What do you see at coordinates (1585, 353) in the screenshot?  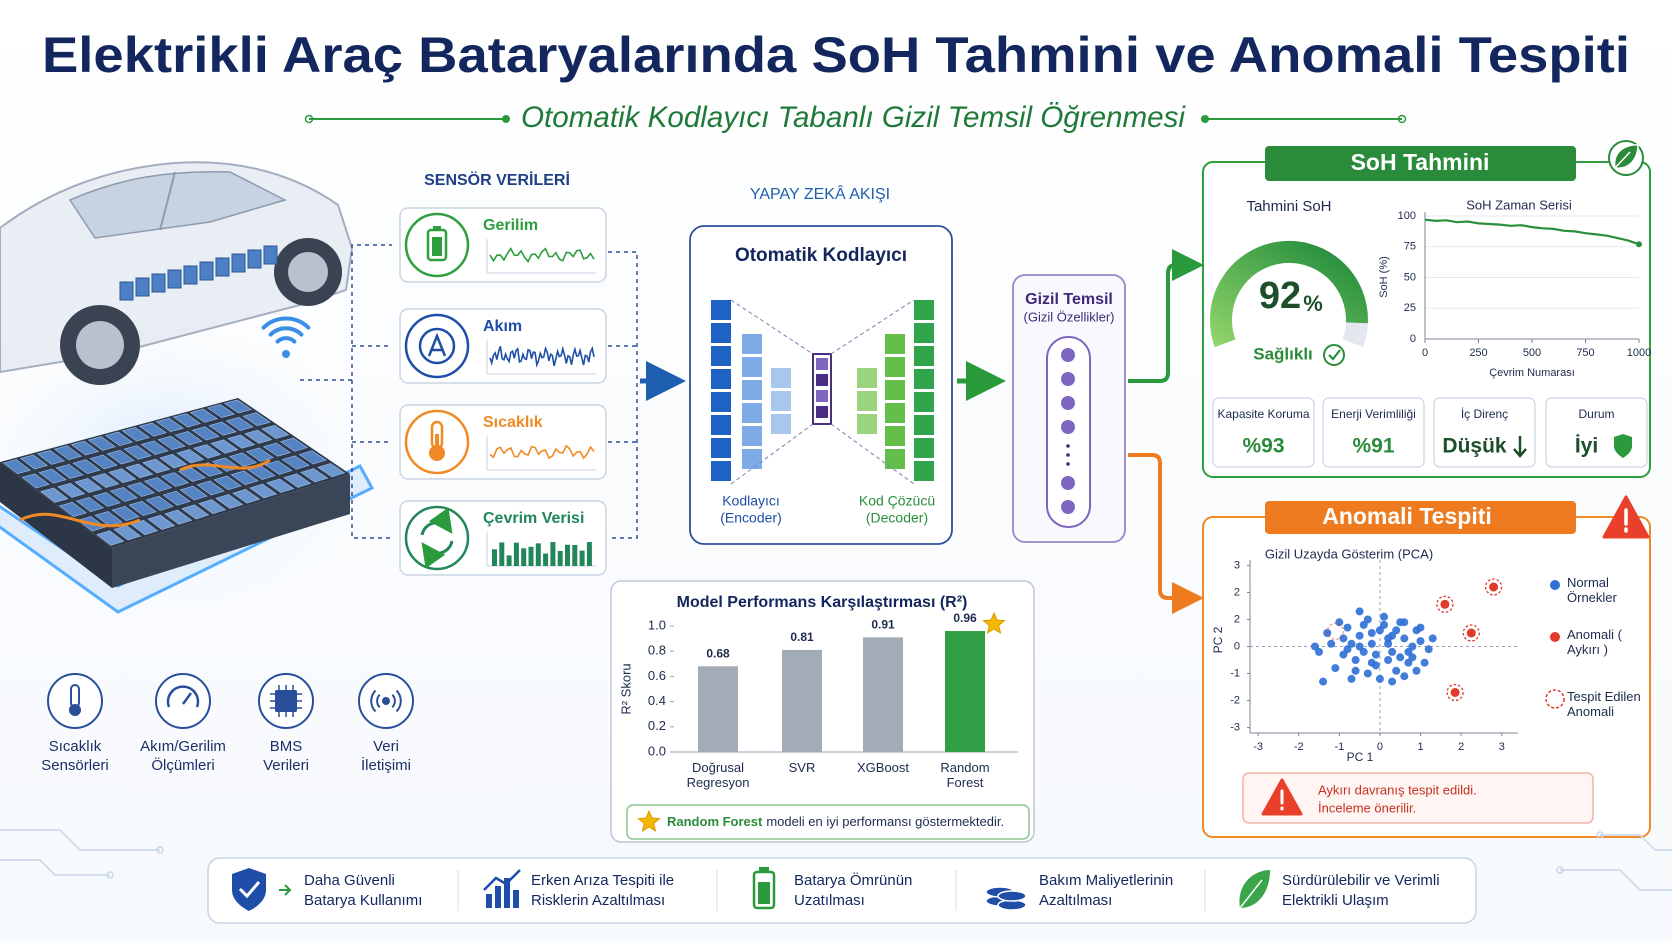 I see `x-tick-label: 750` at bounding box center [1585, 353].